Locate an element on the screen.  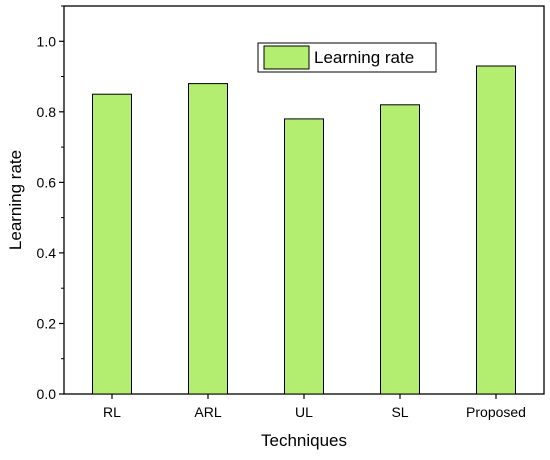
x-tick-label: UL is located at coordinates (304, 412).